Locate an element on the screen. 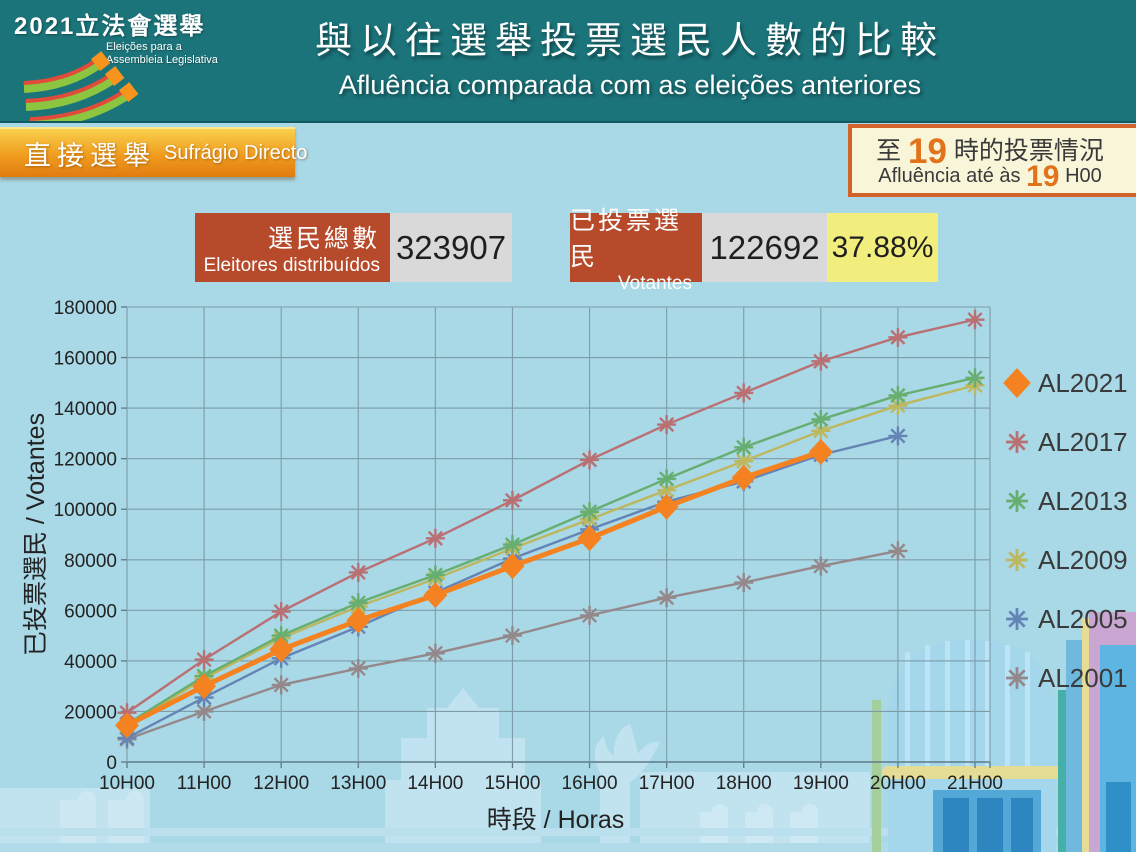  legend-item-AL2005: AL2005 is located at coordinates (1065, 618).